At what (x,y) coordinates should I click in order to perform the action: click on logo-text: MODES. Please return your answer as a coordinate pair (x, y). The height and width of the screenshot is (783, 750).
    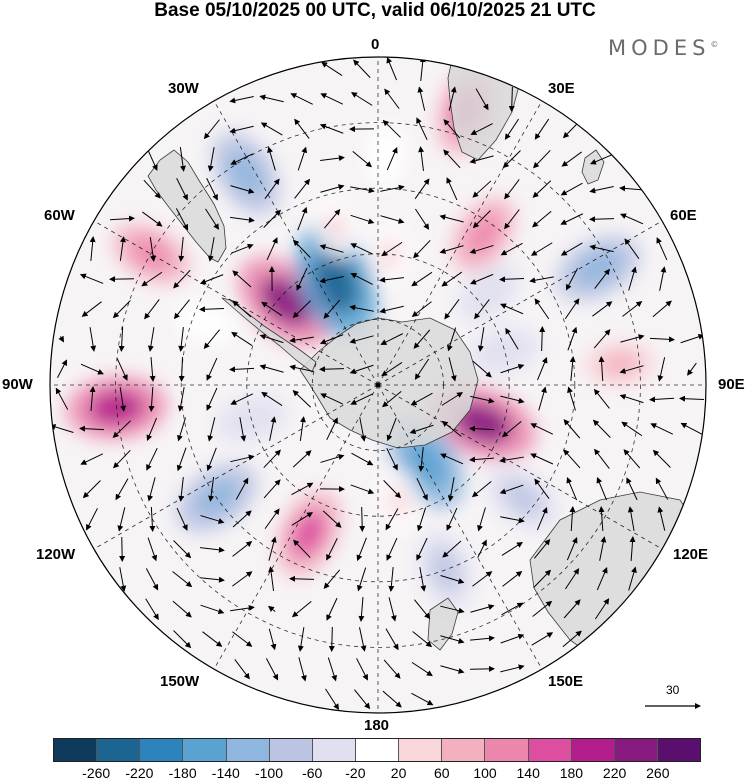
    Looking at the image, I should click on (659, 48).